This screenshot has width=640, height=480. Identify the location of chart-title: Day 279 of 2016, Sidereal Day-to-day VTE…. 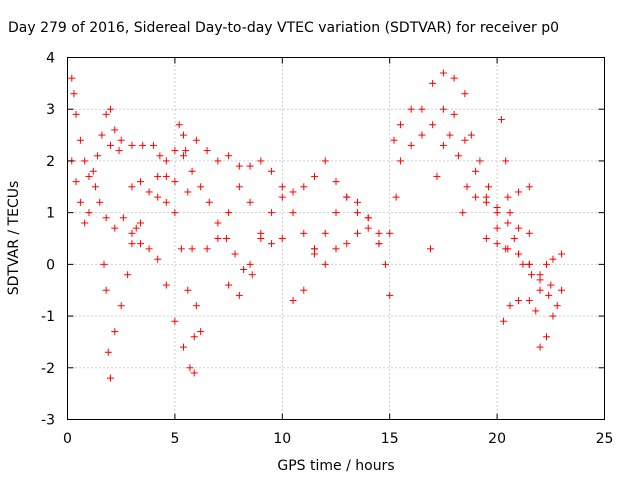
(283, 28).